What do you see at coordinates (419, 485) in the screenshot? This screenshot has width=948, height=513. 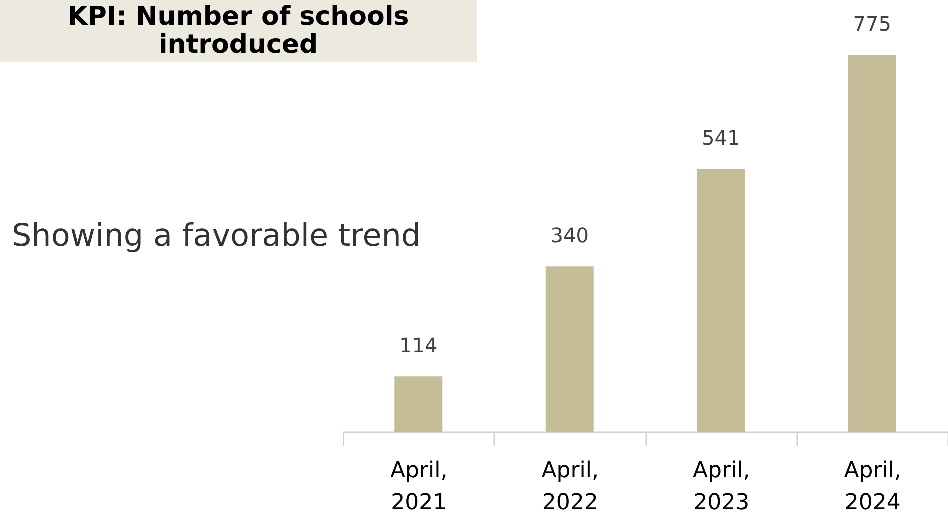 I see `x-tick-label: April, 2021` at bounding box center [419, 485].